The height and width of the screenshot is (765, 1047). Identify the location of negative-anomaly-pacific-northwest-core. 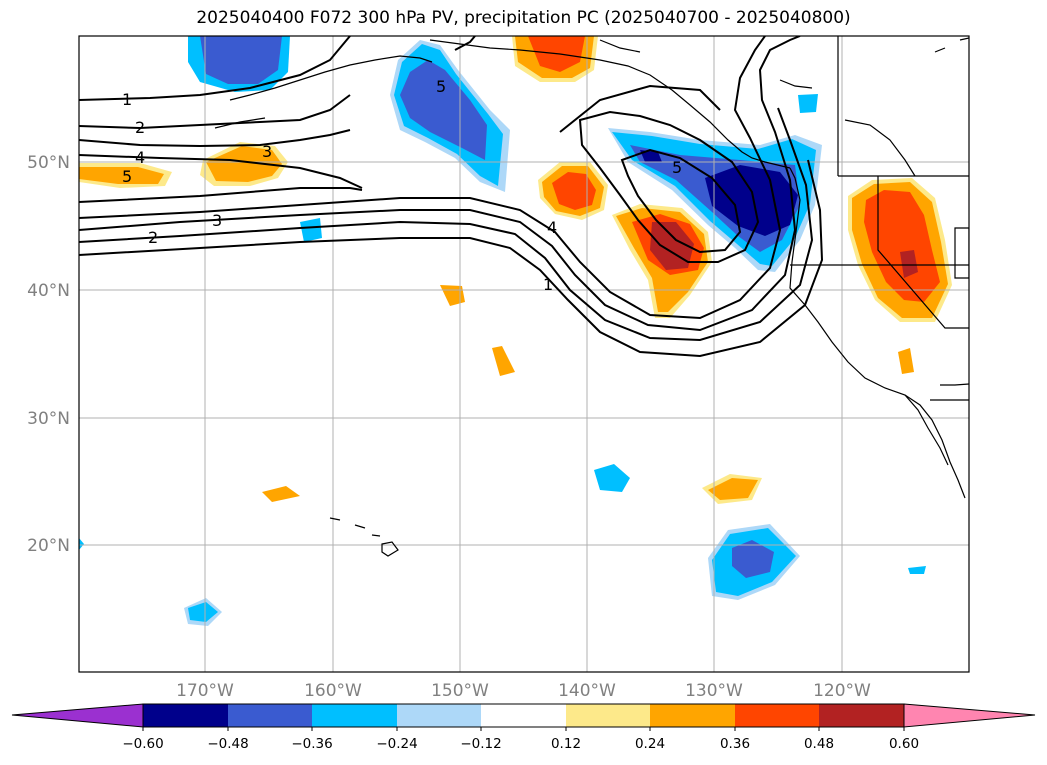
(751, 200).